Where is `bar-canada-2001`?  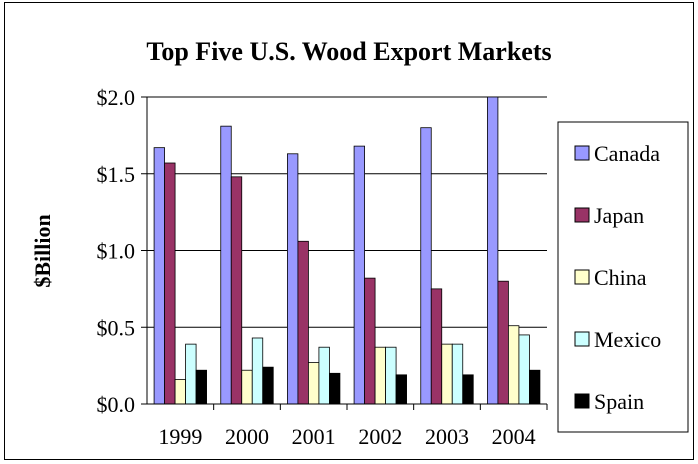
bar-canada-2001 is located at coordinates (293, 279).